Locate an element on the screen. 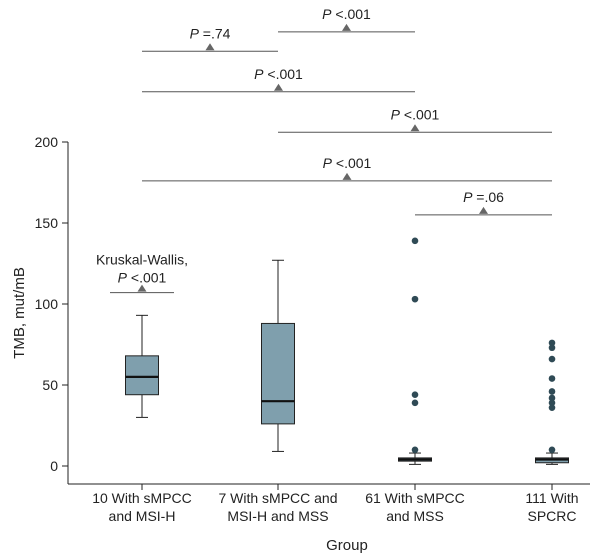 The width and height of the screenshot is (607, 558). x-category-label: 7 With sMPCC and is located at coordinates (277, 498).